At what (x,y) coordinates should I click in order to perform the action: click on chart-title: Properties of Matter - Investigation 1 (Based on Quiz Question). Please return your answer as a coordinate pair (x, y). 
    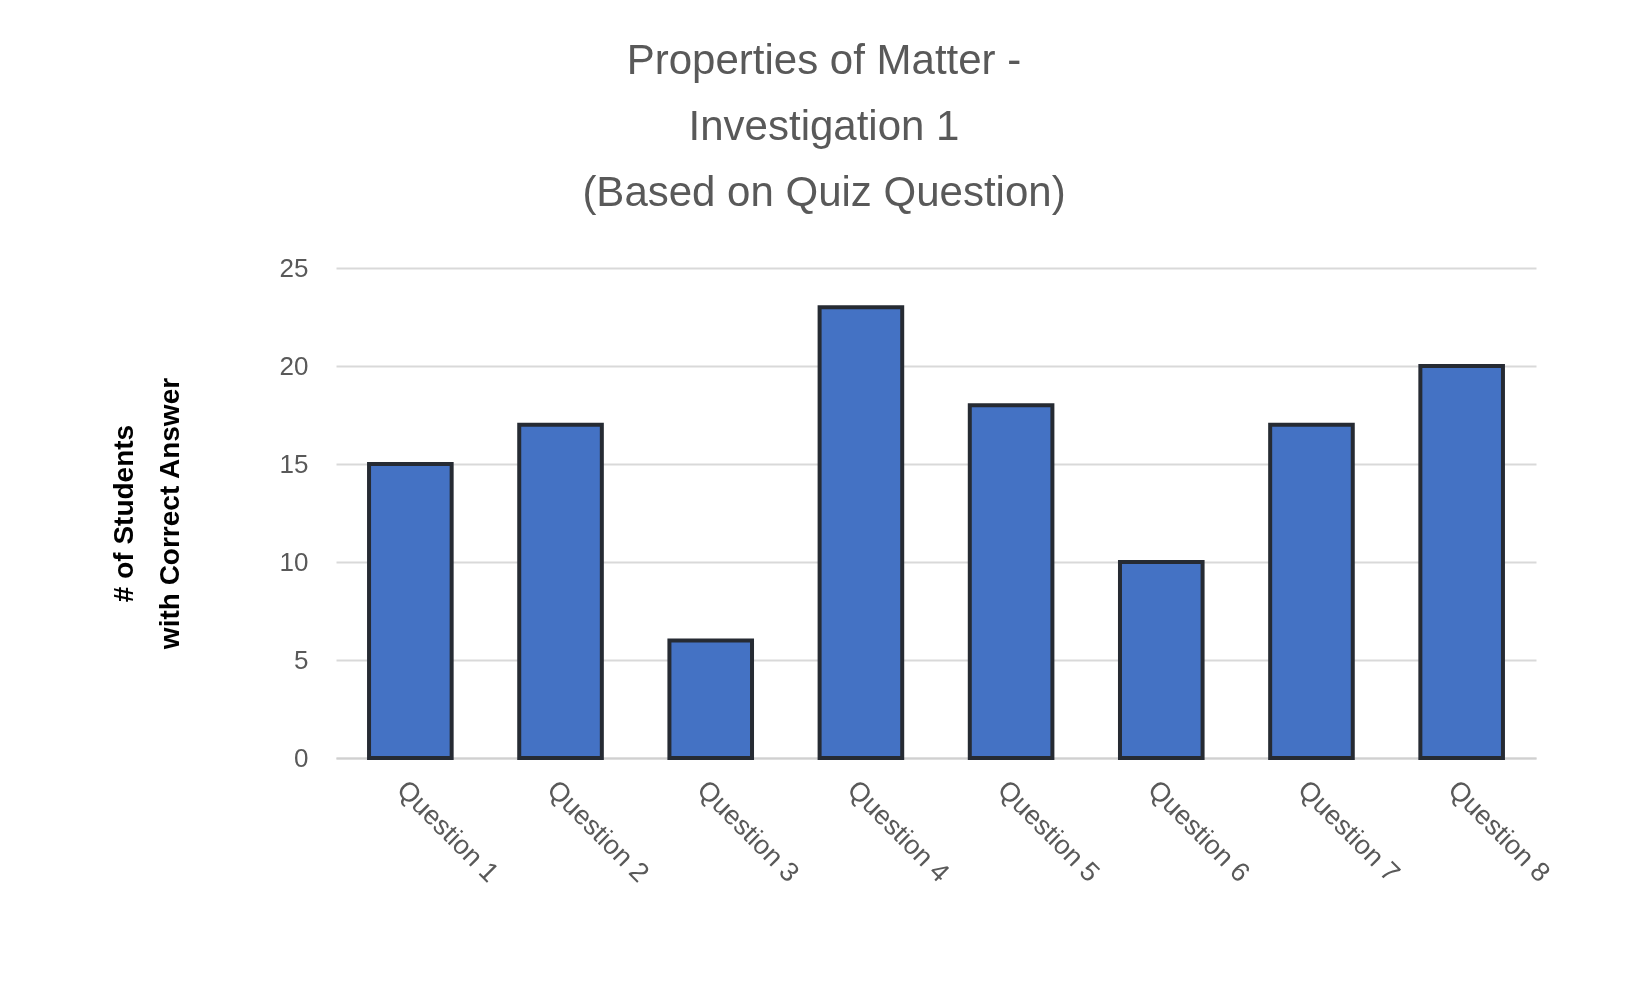
    Looking at the image, I should click on (824, 125).